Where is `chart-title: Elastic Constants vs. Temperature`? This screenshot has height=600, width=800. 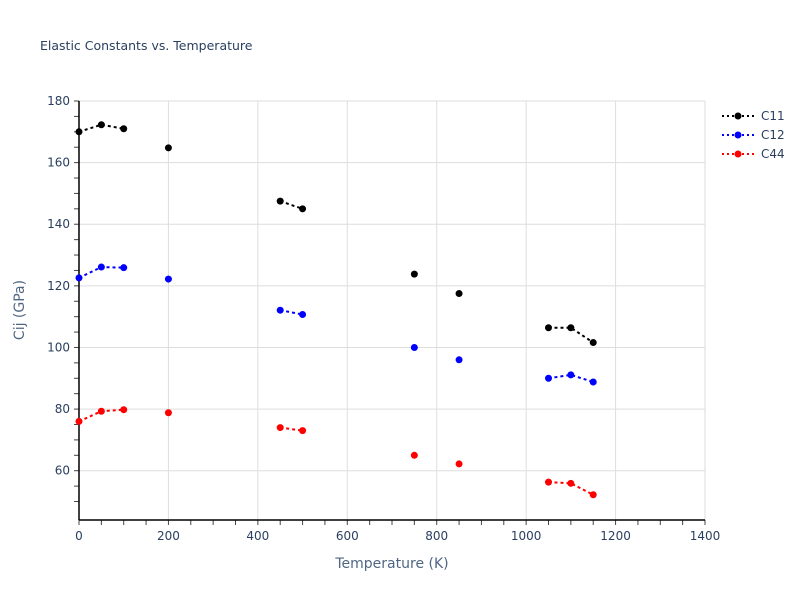 chart-title: Elastic Constants vs. Temperature is located at coordinates (146, 45).